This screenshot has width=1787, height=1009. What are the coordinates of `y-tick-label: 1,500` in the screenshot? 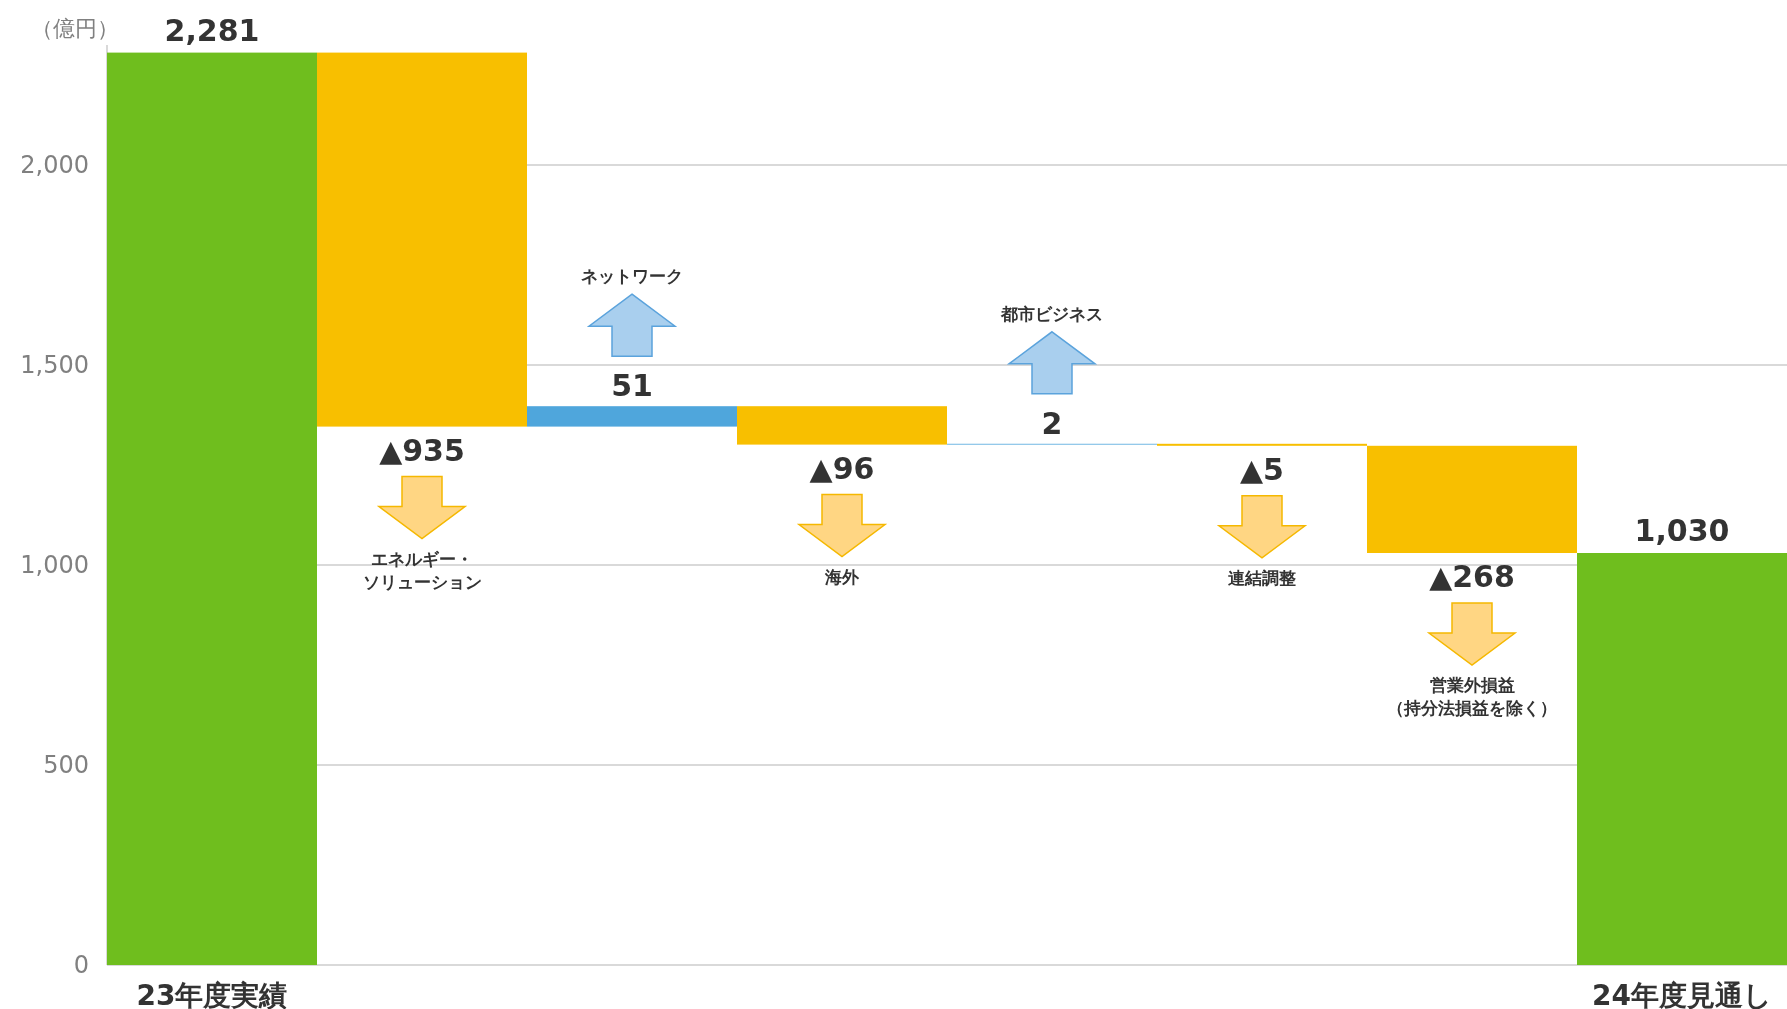 It's located at (54, 365).